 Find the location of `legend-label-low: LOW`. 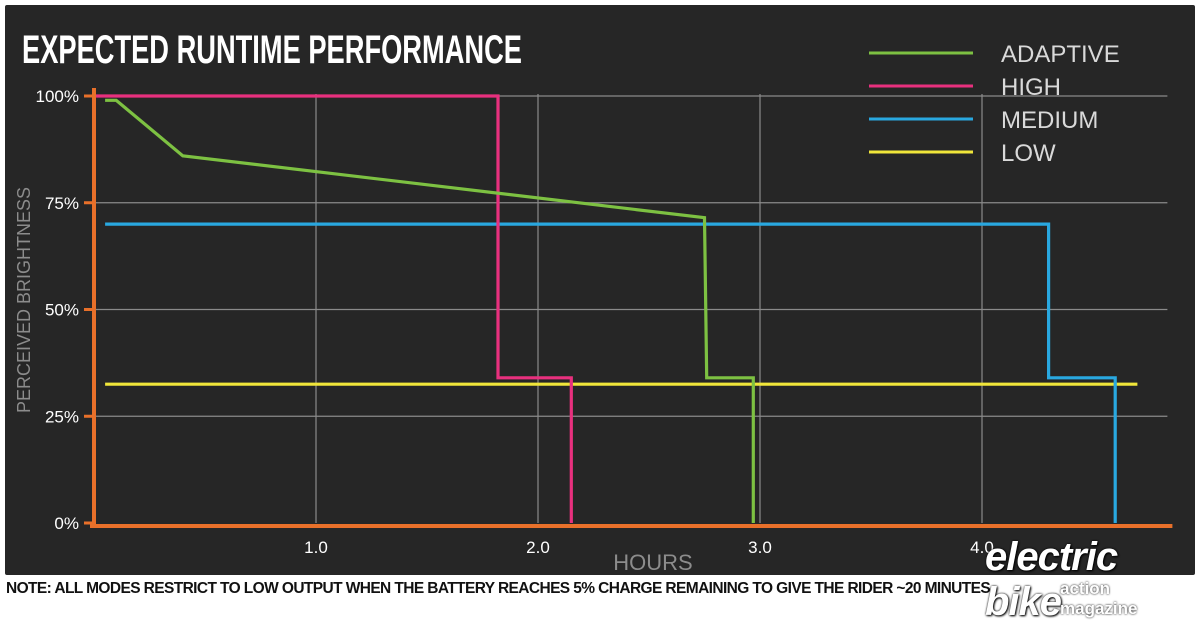

legend-label-low: LOW is located at coordinates (1028, 153).